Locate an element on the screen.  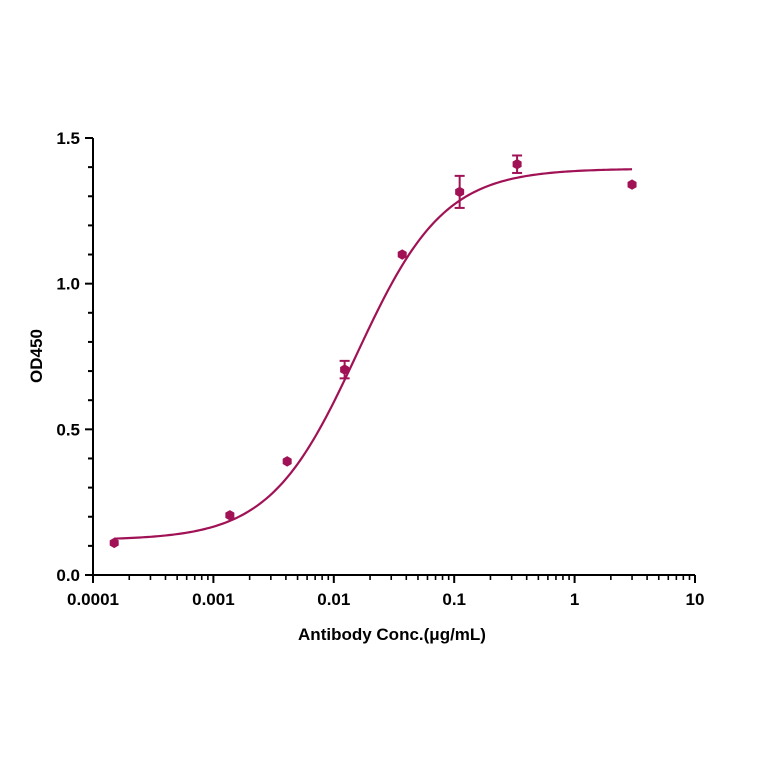
x-tick-label: 0.01 is located at coordinates (333, 599).